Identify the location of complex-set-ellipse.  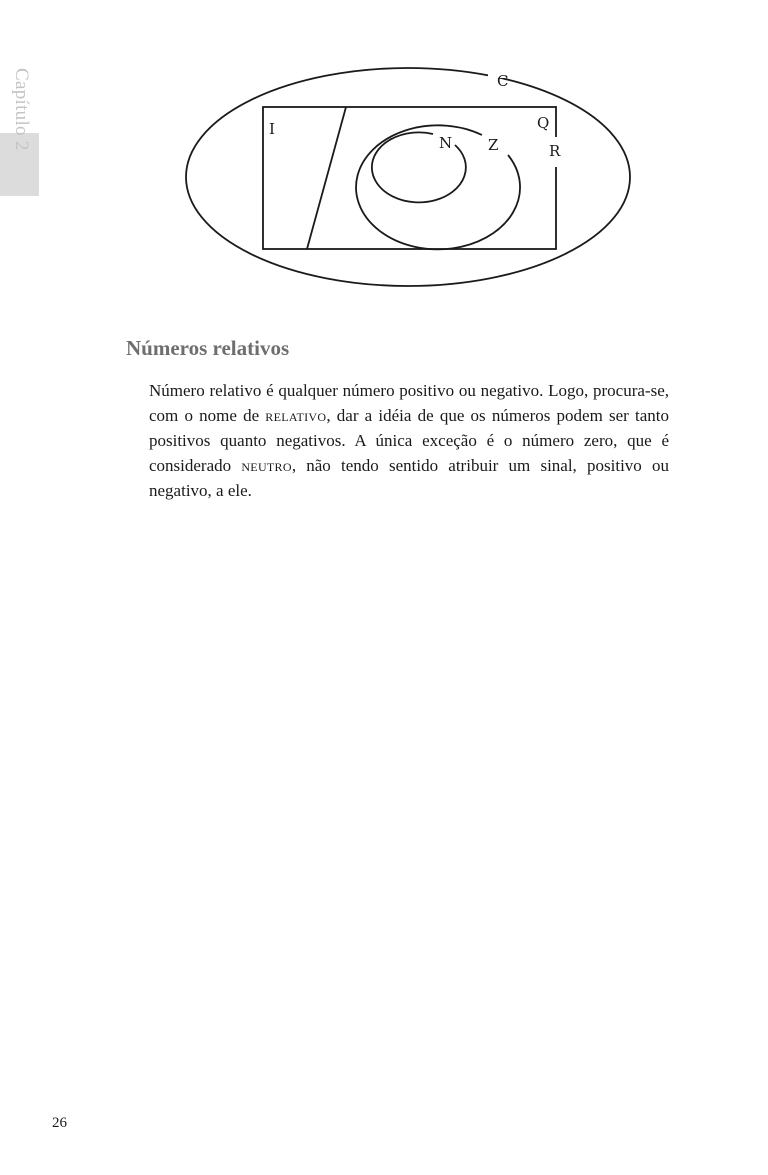
(408, 177).